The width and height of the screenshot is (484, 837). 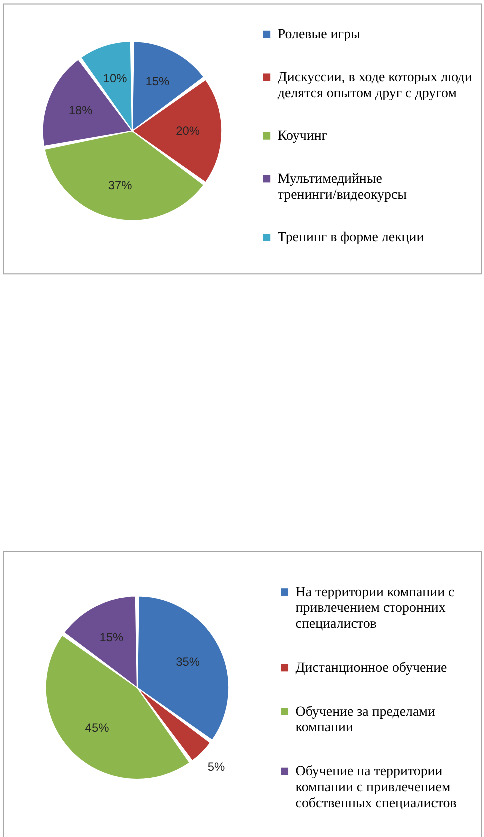 What do you see at coordinates (372, 668) in the screenshot?
I see `legend-label: Дистанционное обучение` at bounding box center [372, 668].